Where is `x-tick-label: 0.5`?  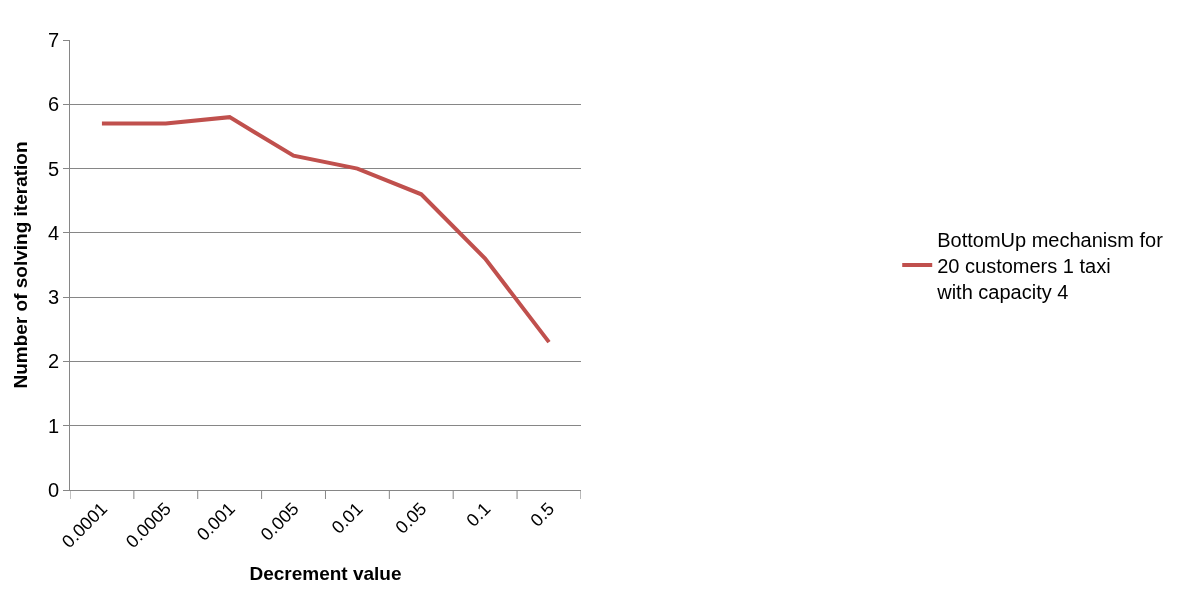 x-tick-label: 0.5 is located at coordinates (542, 514).